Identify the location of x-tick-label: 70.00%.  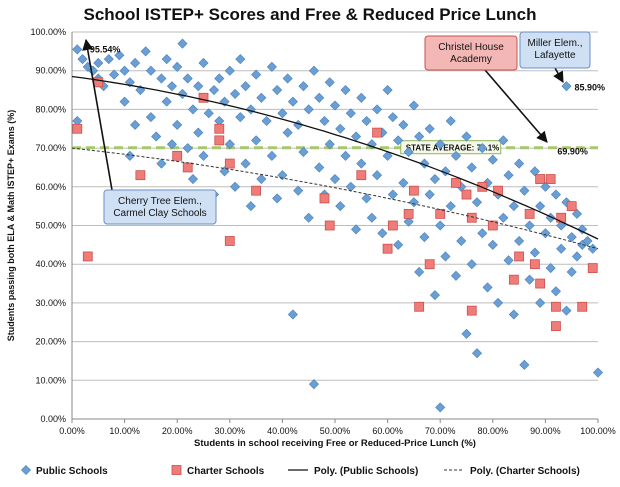
(440, 431).